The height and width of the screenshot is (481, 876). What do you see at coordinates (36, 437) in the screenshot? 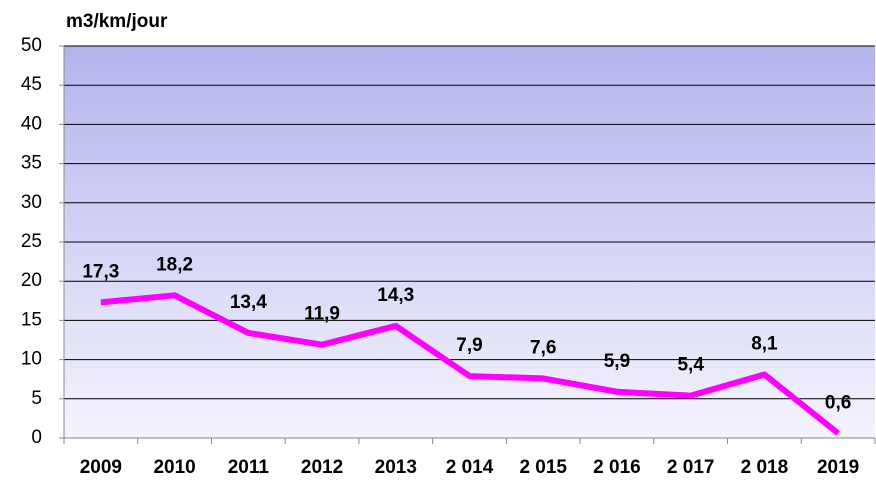
I see `y-tick-label: 0` at bounding box center [36, 437].